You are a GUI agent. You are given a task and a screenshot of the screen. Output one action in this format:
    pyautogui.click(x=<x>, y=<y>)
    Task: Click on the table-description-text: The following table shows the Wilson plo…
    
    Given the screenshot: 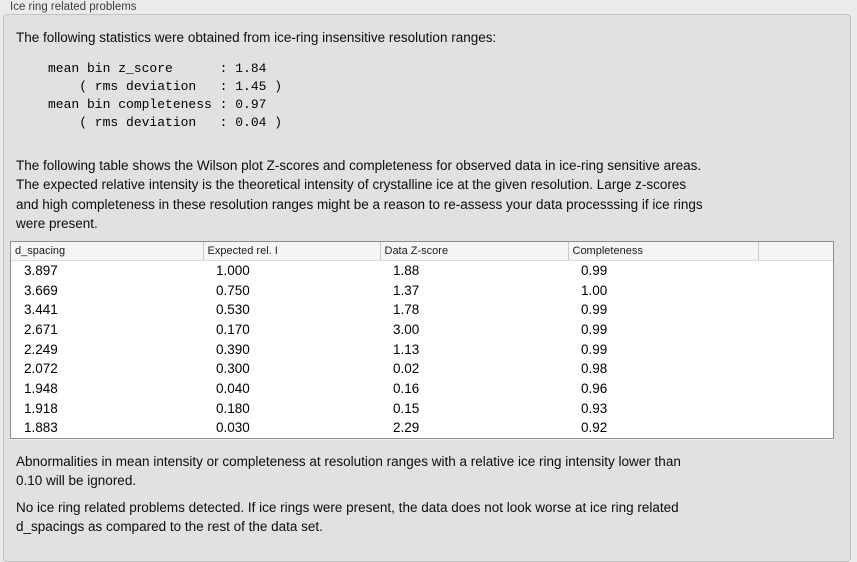 What is the action you would take?
    pyautogui.click(x=427, y=195)
    